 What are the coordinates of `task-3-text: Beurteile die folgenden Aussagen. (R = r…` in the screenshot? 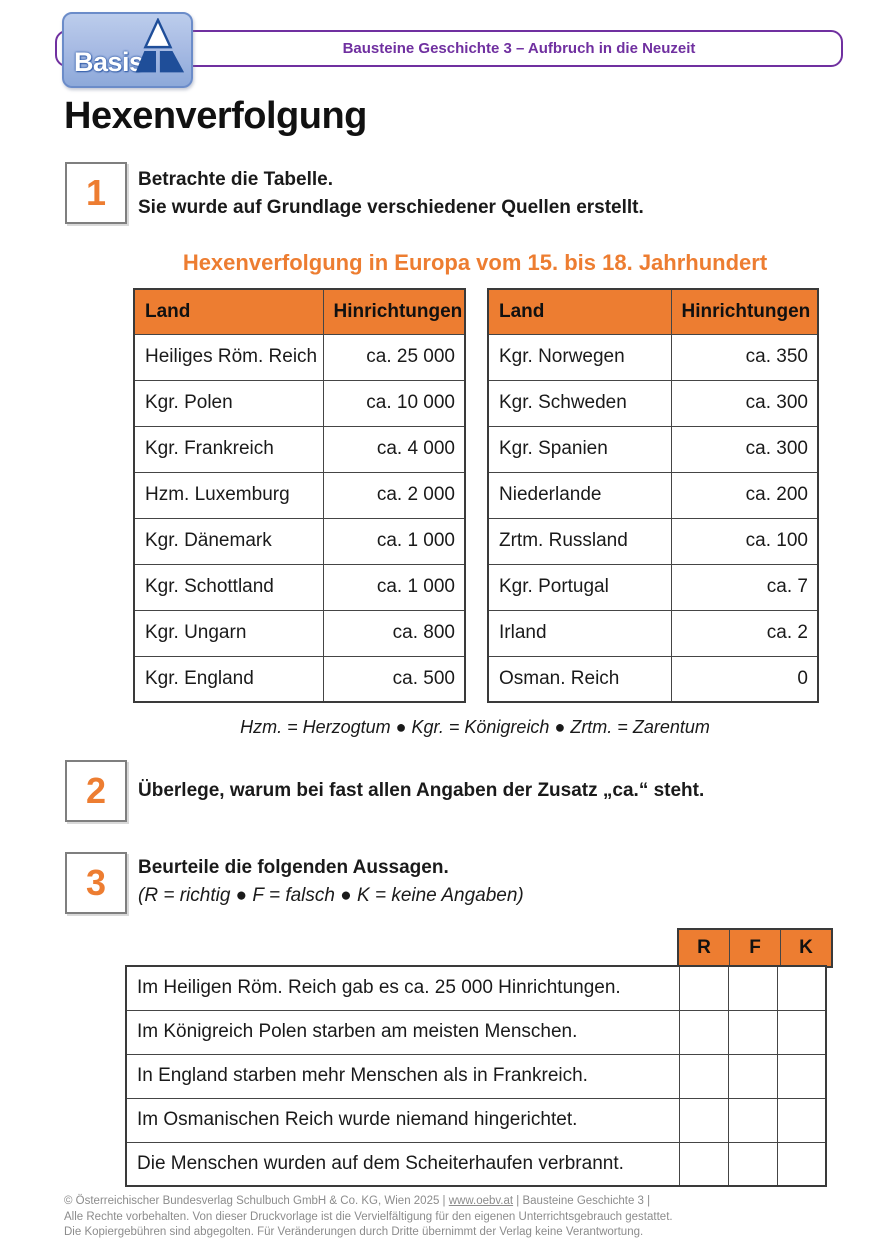 It's located at (331, 882).